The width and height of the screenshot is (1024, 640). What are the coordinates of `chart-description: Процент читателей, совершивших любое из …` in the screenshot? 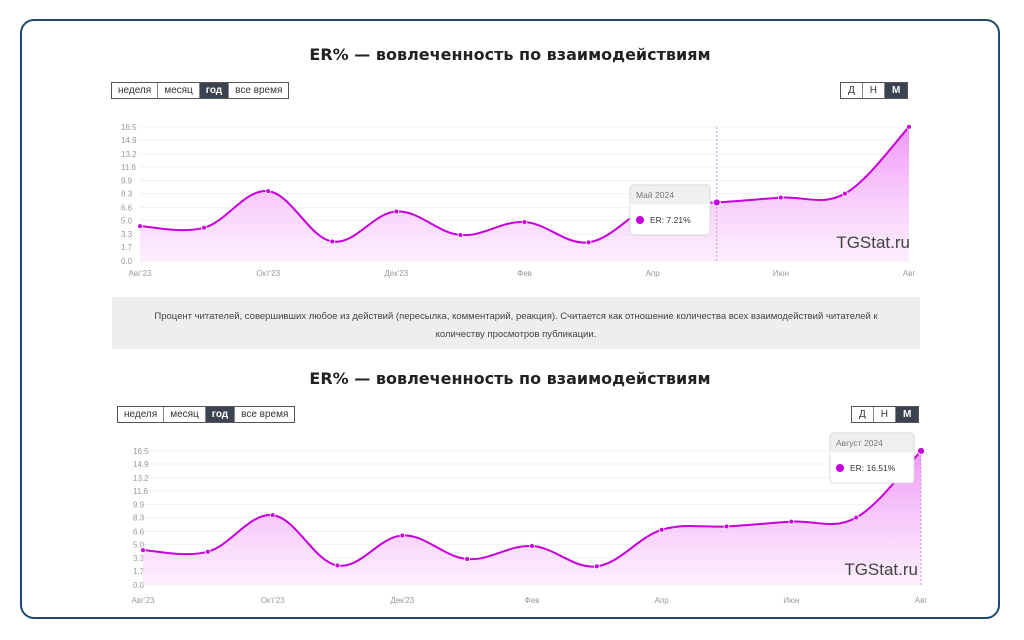 It's located at (516, 323).